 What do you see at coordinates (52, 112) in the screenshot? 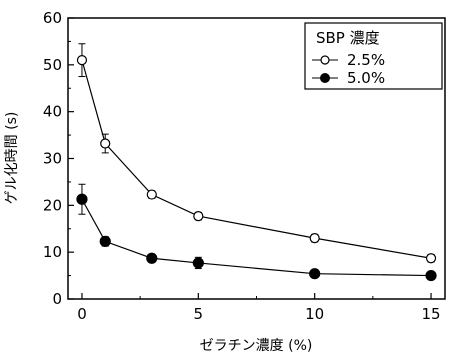
I see `y-tick-label: 40` at bounding box center [52, 112].